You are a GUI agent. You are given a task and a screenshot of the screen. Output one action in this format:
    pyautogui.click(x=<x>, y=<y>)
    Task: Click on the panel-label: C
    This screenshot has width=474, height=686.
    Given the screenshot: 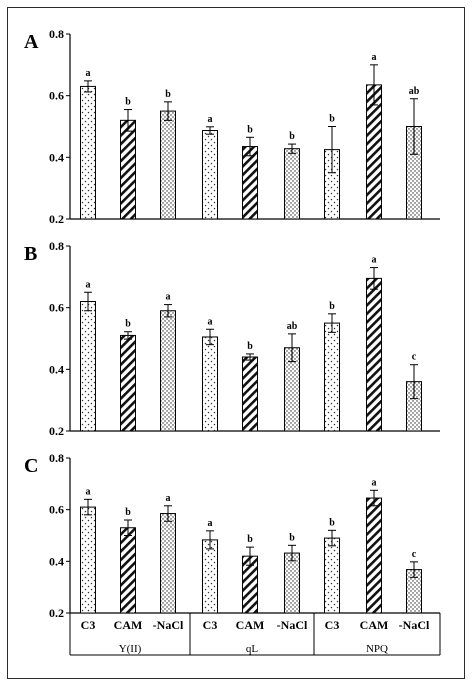 What is the action you would take?
    pyautogui.click(x=31, y=466)
    